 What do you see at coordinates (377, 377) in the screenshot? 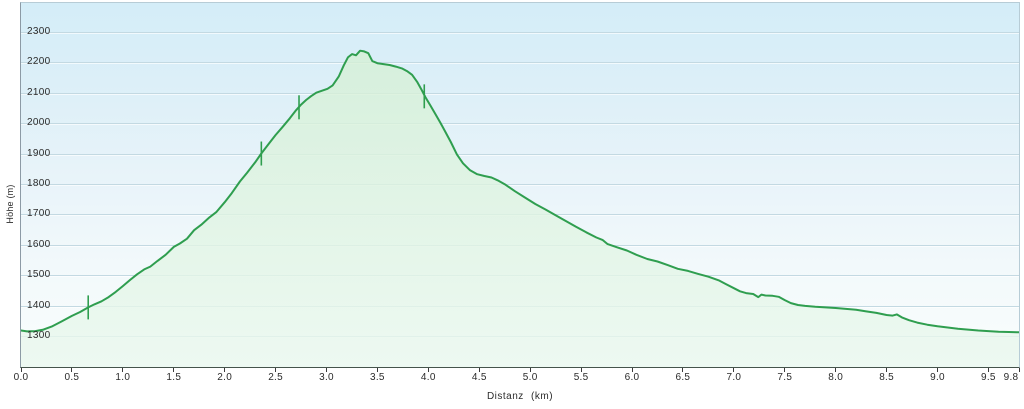
I see `x-tick-label: 3.5` at bounding box center [377, 377].